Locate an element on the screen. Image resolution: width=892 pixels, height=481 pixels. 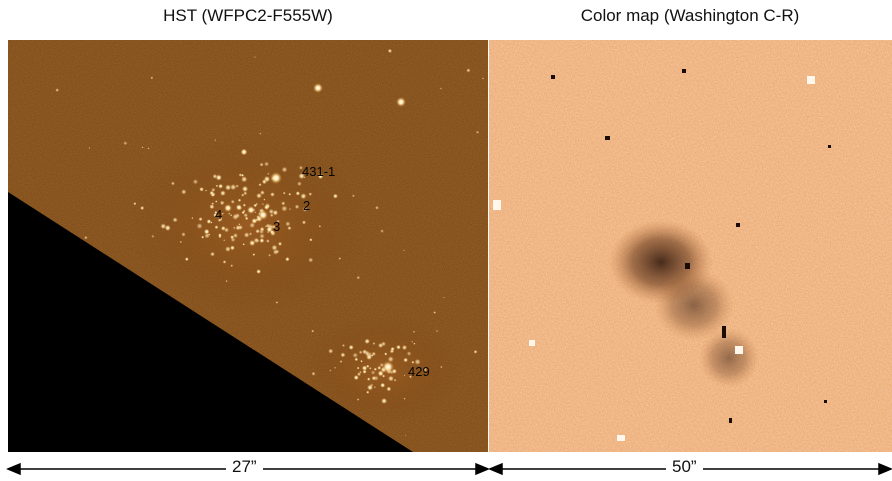
colormap-panel-title: Color map (Washington C-R) is located at coordinates (690, 15).